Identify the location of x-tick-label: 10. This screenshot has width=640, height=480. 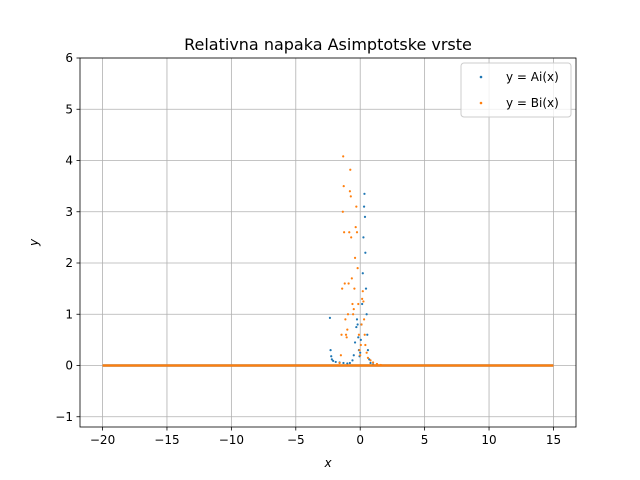
(488, 440).